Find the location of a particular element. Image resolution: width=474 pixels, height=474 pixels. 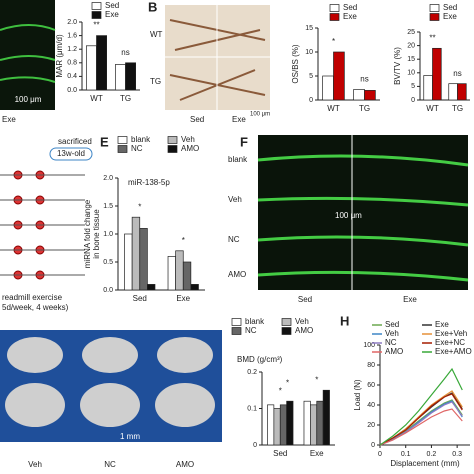

diagram-label: readmill exercise is located at coordinates (32, 297).